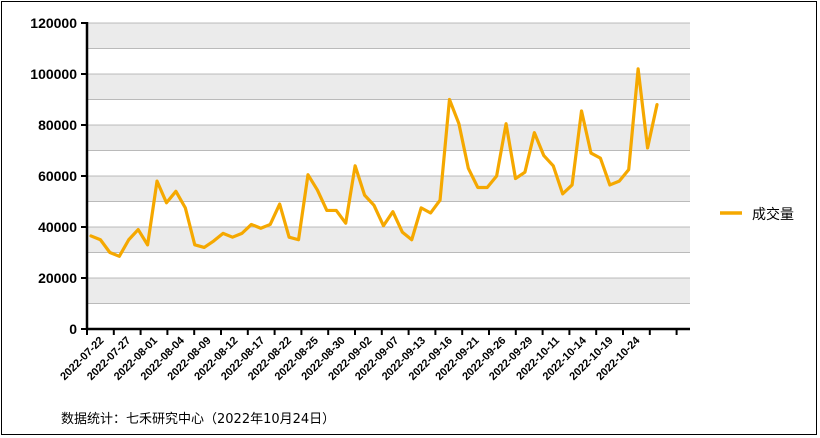 The height and width of the screenshot is (438, 820). I want to click on legend-label: 成交量, so click(773, 214).